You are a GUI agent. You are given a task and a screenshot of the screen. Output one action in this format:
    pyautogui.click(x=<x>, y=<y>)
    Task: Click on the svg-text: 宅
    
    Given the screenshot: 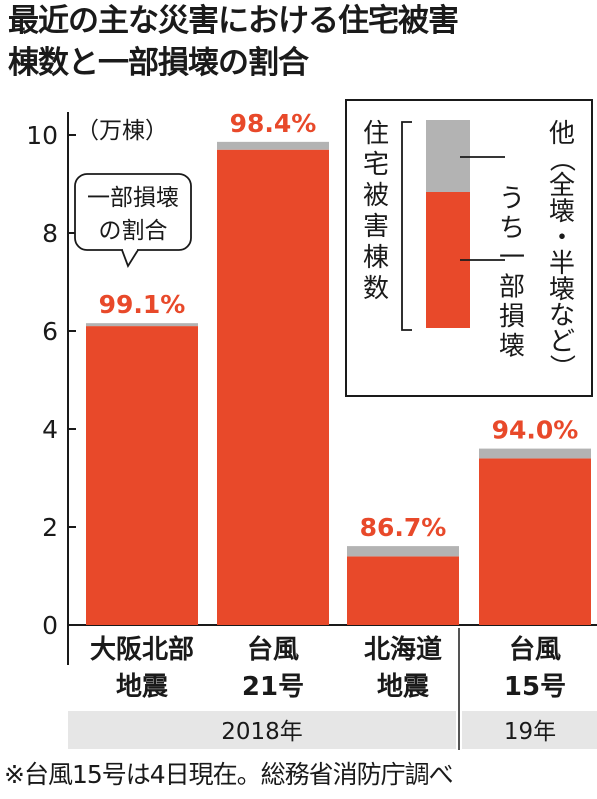 What is the action you would take?
    pyautogui.click(x=376, y=165)
    